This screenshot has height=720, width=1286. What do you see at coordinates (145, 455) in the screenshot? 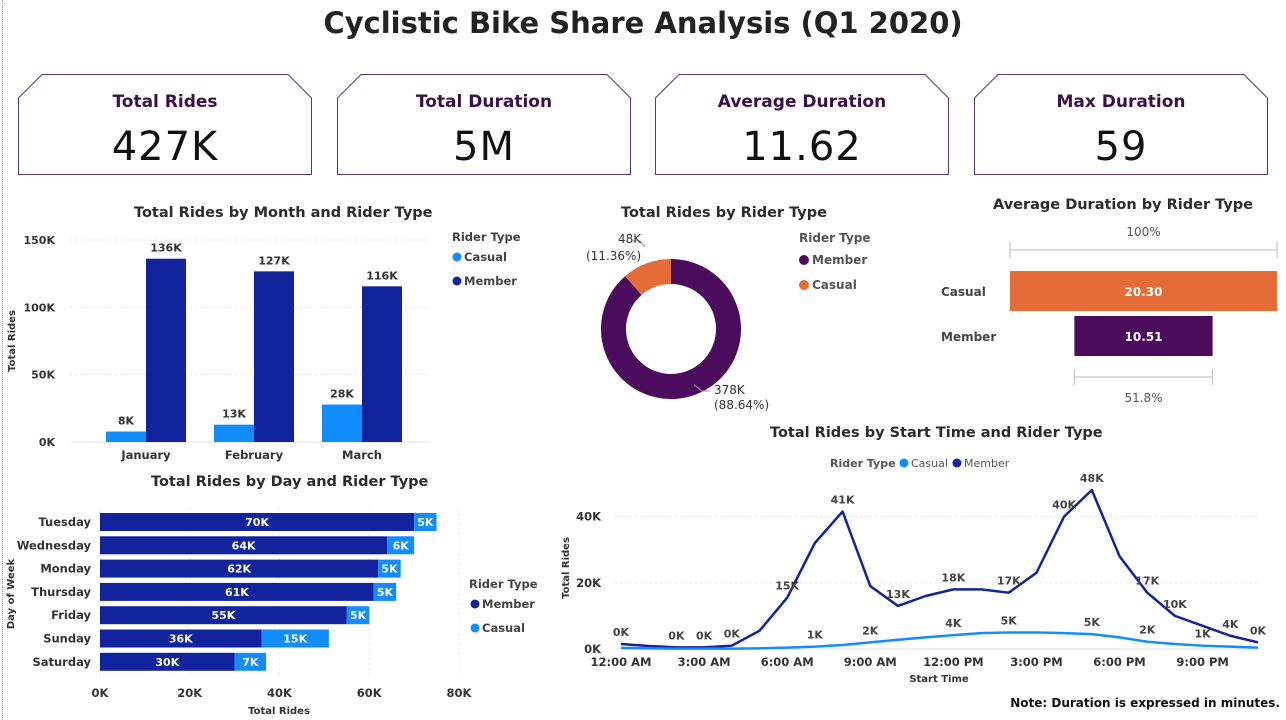
I see `x-tick-label: January` at bounding box center [145, 455].